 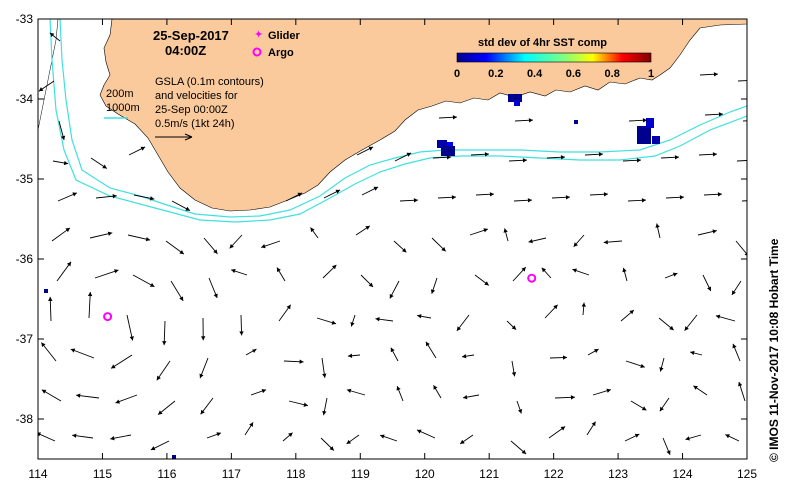 I want to click on x-tick-label: 114, so click(x=37, y=474).